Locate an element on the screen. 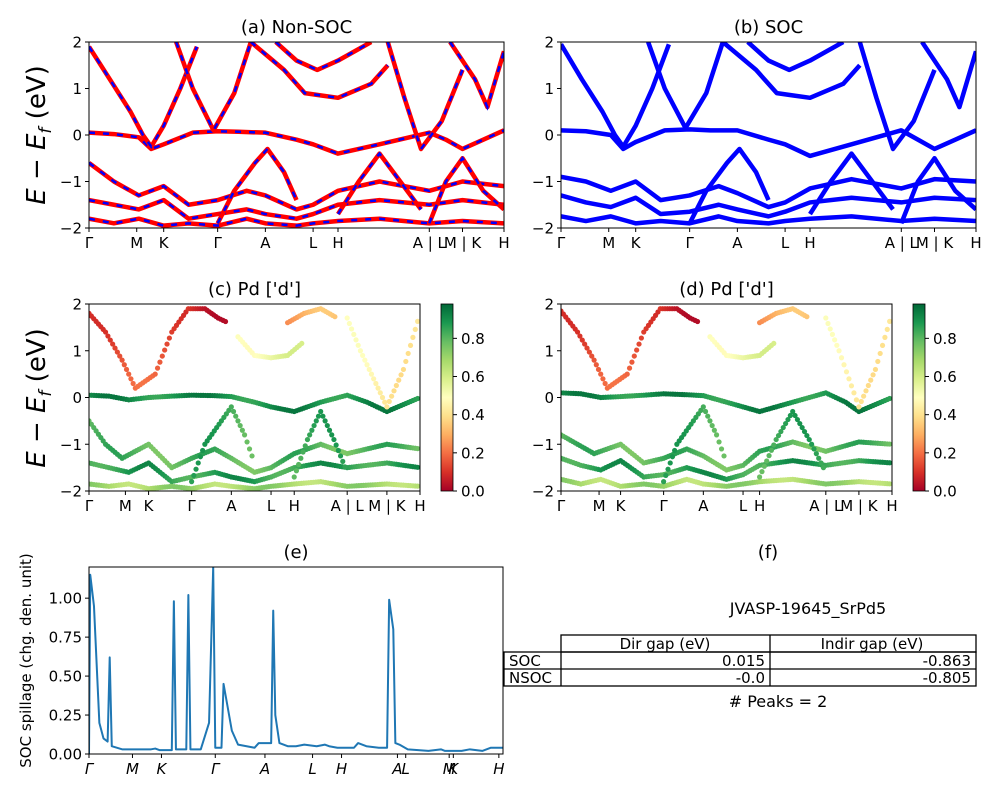 The height and width of the screenshot is (800, 1000). colorbar-tick-label: 0.8 is located at coordinates (945, 339).